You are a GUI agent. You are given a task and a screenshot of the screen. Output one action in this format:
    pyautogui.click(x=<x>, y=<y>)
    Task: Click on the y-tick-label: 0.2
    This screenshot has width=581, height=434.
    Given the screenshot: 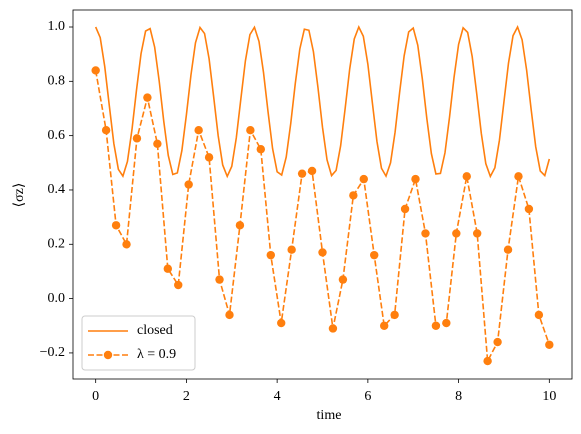 What is the action you would take?
    pyautogui.click(x=57, y=244)
    